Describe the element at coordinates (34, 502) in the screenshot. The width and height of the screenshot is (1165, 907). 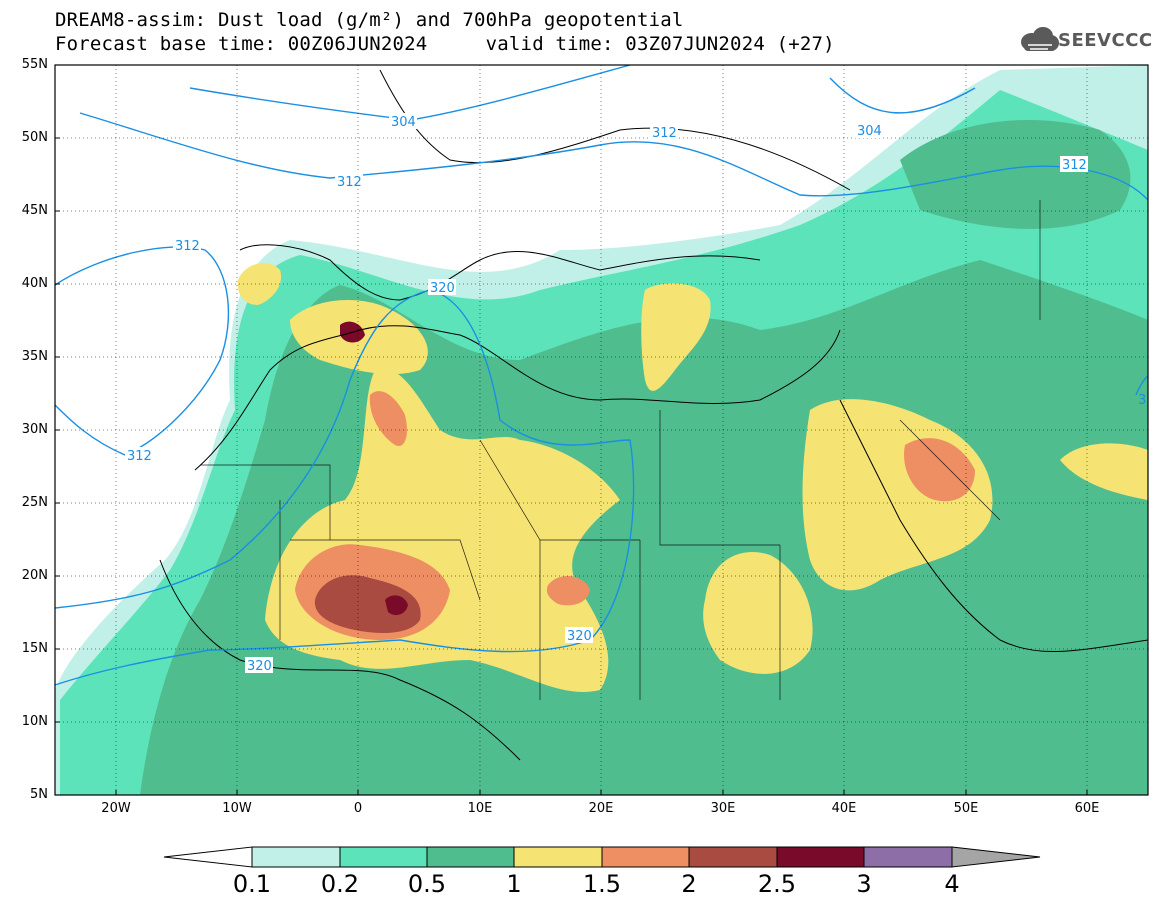
I see `lat-label-25n: 25N` at that location.